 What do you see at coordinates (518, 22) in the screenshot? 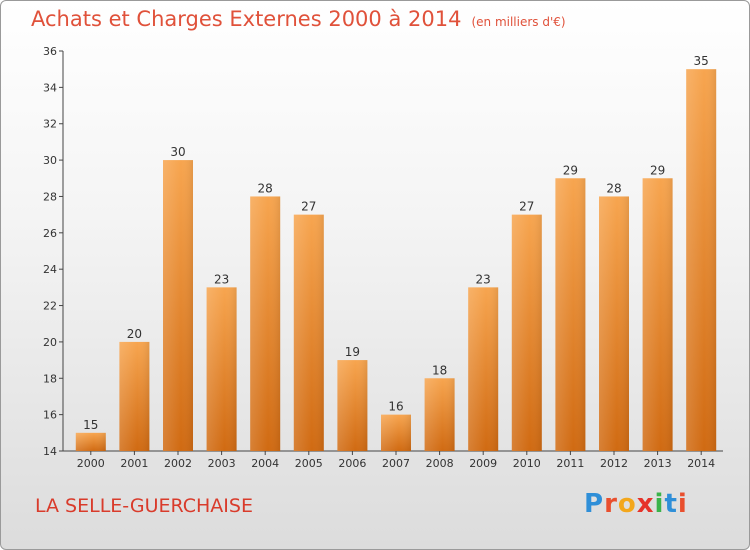
I see `chart-subtitle: (en milliers d'€)` at bounding box center [518, 22].